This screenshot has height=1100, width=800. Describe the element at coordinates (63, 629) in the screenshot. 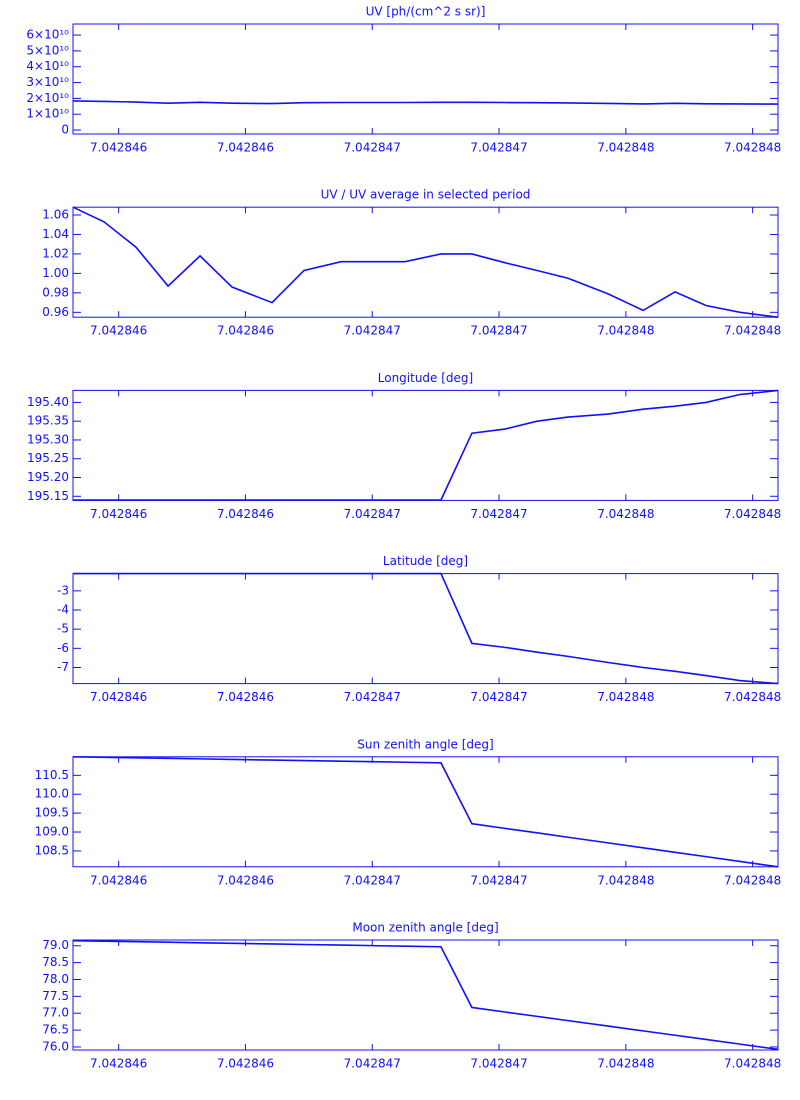

I see `y-tick-label: -5` at that location.